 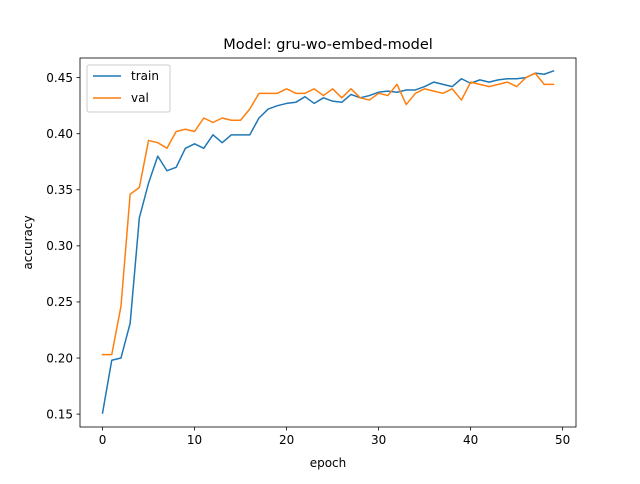 What do you see at coordinates (286, 440) in the screenshot?
I see `x-tick-label: 20` at bounding box center [286, 440].